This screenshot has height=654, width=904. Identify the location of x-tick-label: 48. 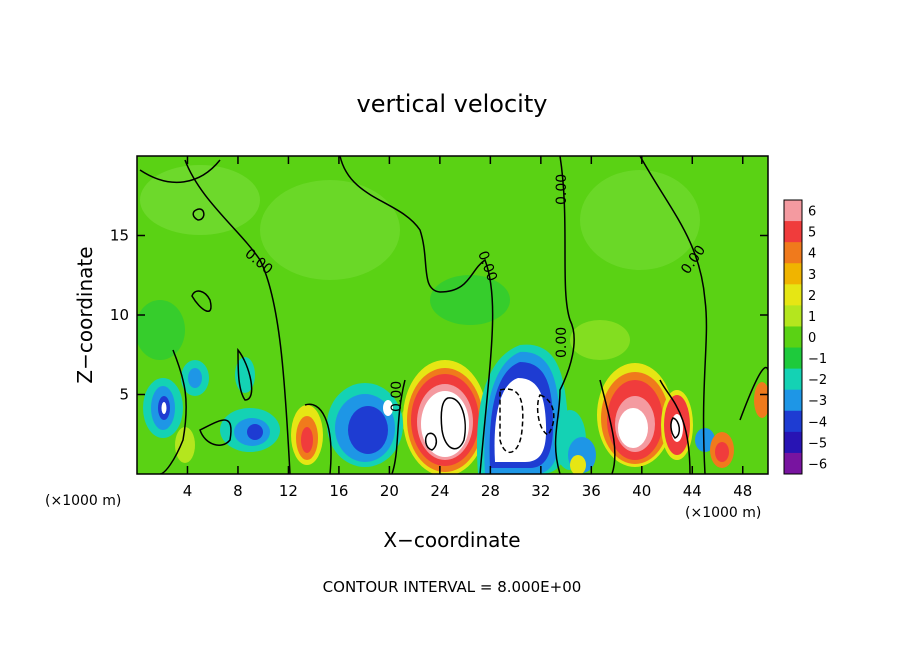
(742, 491).